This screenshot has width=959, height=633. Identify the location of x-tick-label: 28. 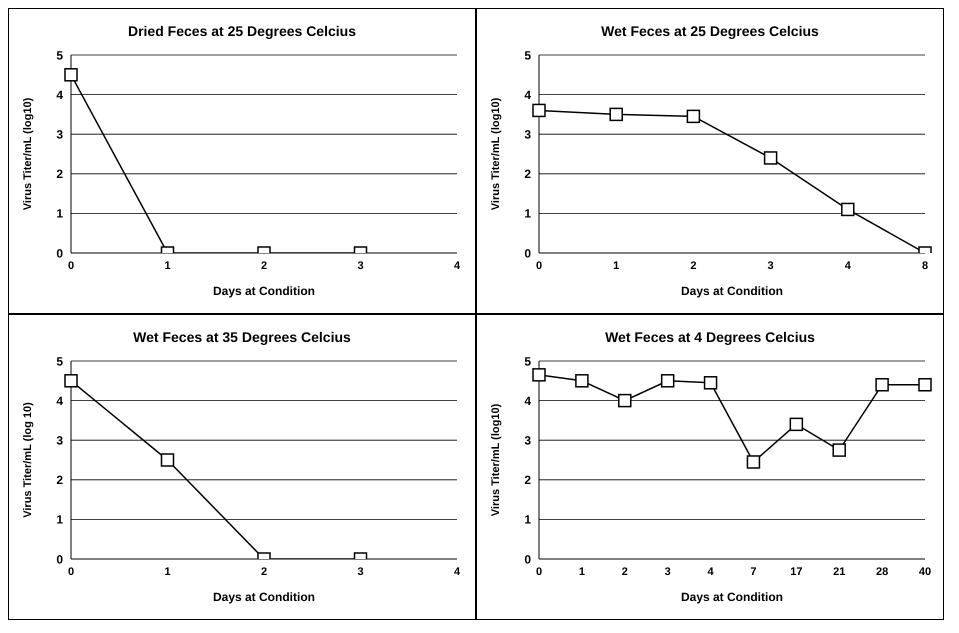
(882, 572).